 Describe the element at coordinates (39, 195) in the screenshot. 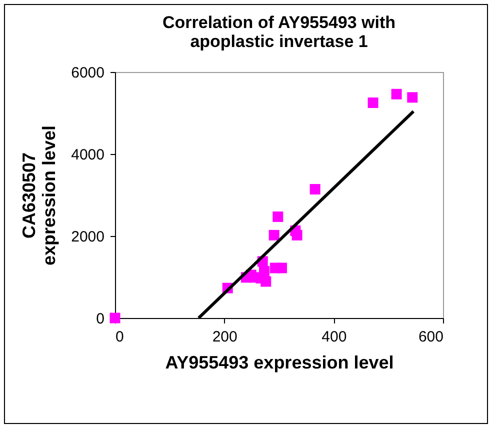

I see `y-axis-title: CA630507 expression level` at that location.